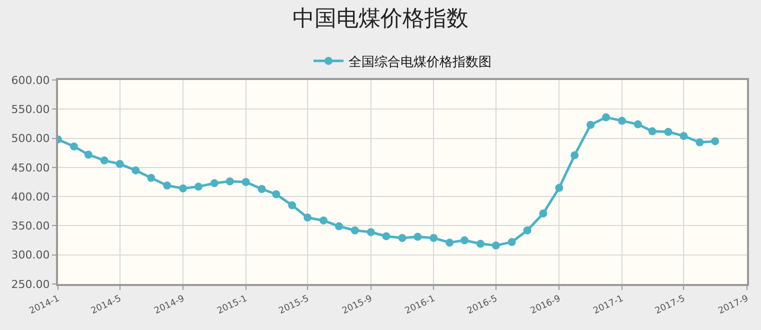  Describe the element at coordinates (30, 109) in the screenshot. I see `y-tick-label: 550.00` at that location.